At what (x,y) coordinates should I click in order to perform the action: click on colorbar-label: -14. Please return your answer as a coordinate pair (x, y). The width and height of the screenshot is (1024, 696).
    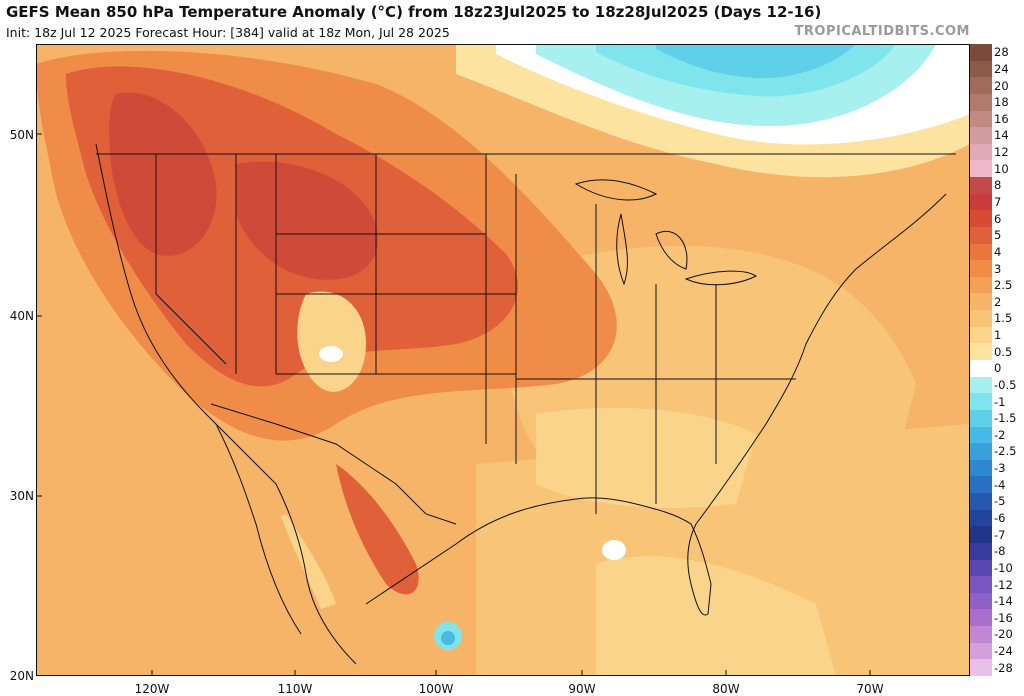
    Looking at the image, I should click on (1003, 601).